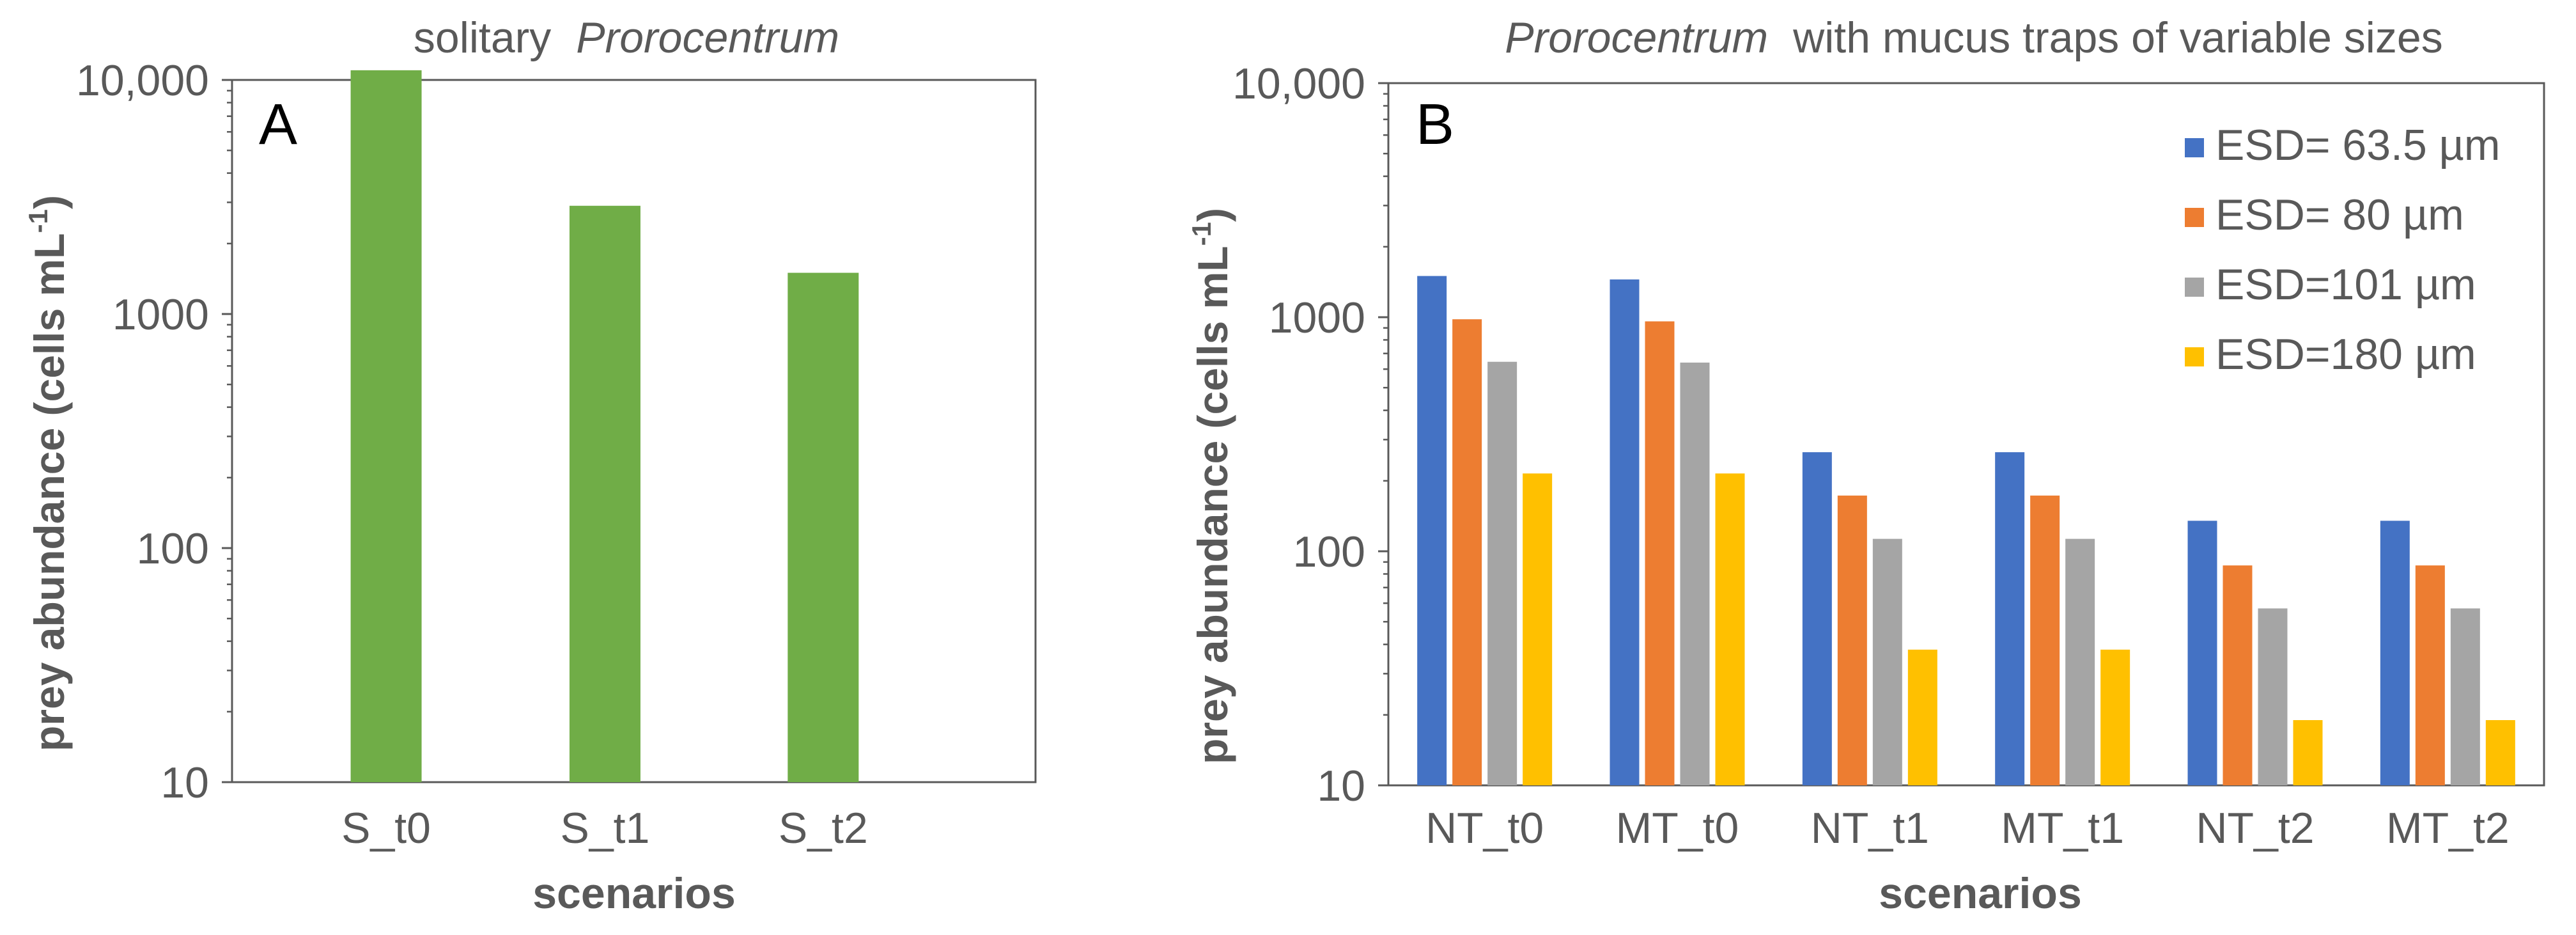 The image size is (2576, 935). Describe the element at coordinates (707, 38) in the screenshot. I see `panel-a-title-italic: Prorocentrum` at that location.